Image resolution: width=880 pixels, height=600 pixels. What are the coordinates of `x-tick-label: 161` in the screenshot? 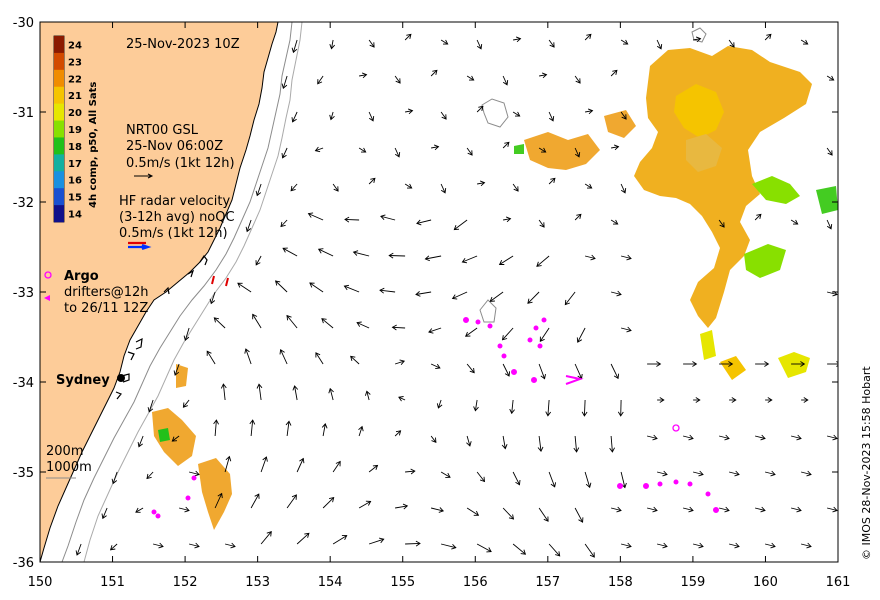 It's located at (838, 582).